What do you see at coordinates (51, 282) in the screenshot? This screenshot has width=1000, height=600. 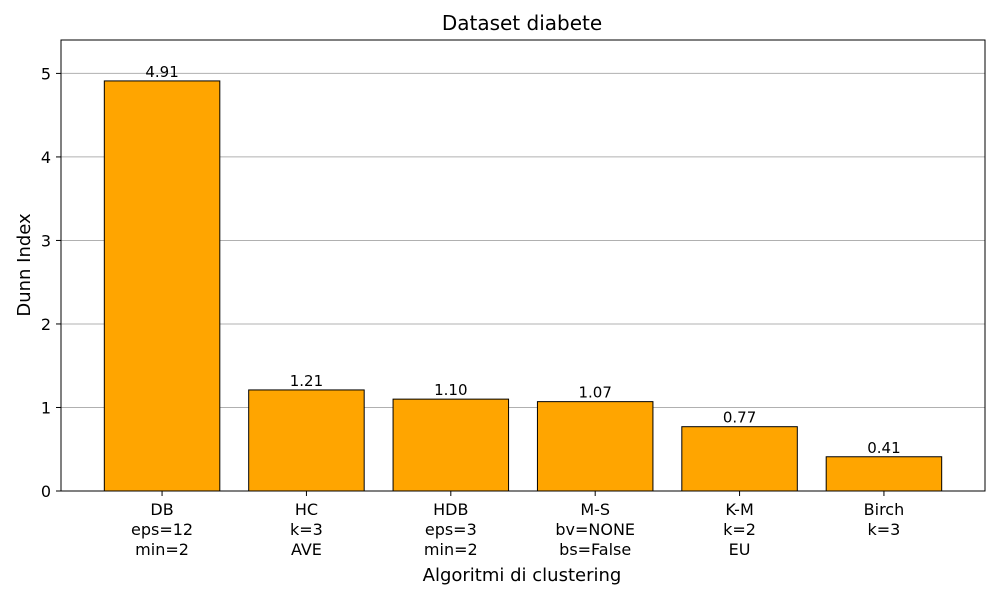 I see `y-axis: 0 1 2 3 4 5` at bounding box center [51, 282].